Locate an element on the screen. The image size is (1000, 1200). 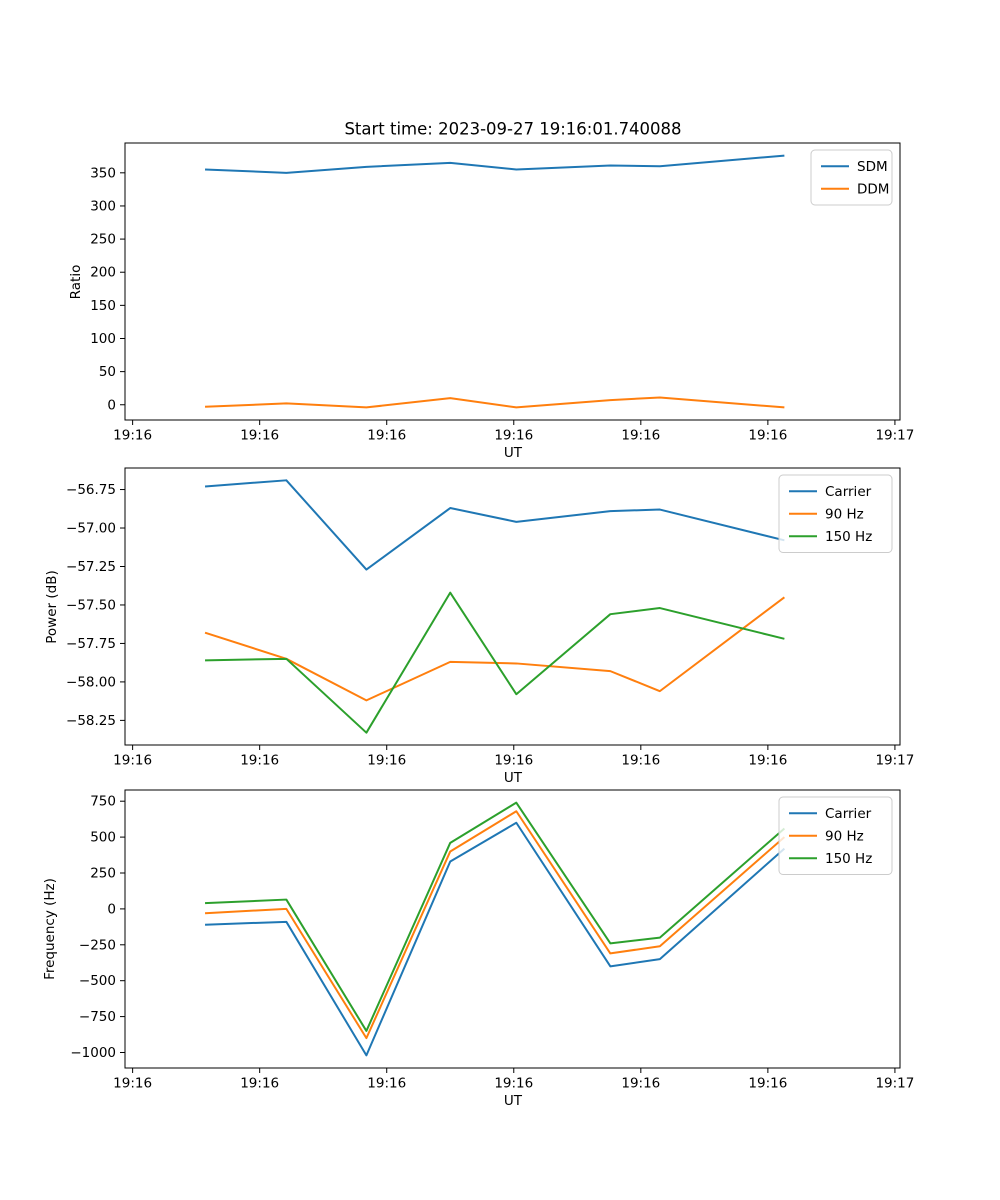
y-tick-label: −58.25 is located at coordinates (91, 721).